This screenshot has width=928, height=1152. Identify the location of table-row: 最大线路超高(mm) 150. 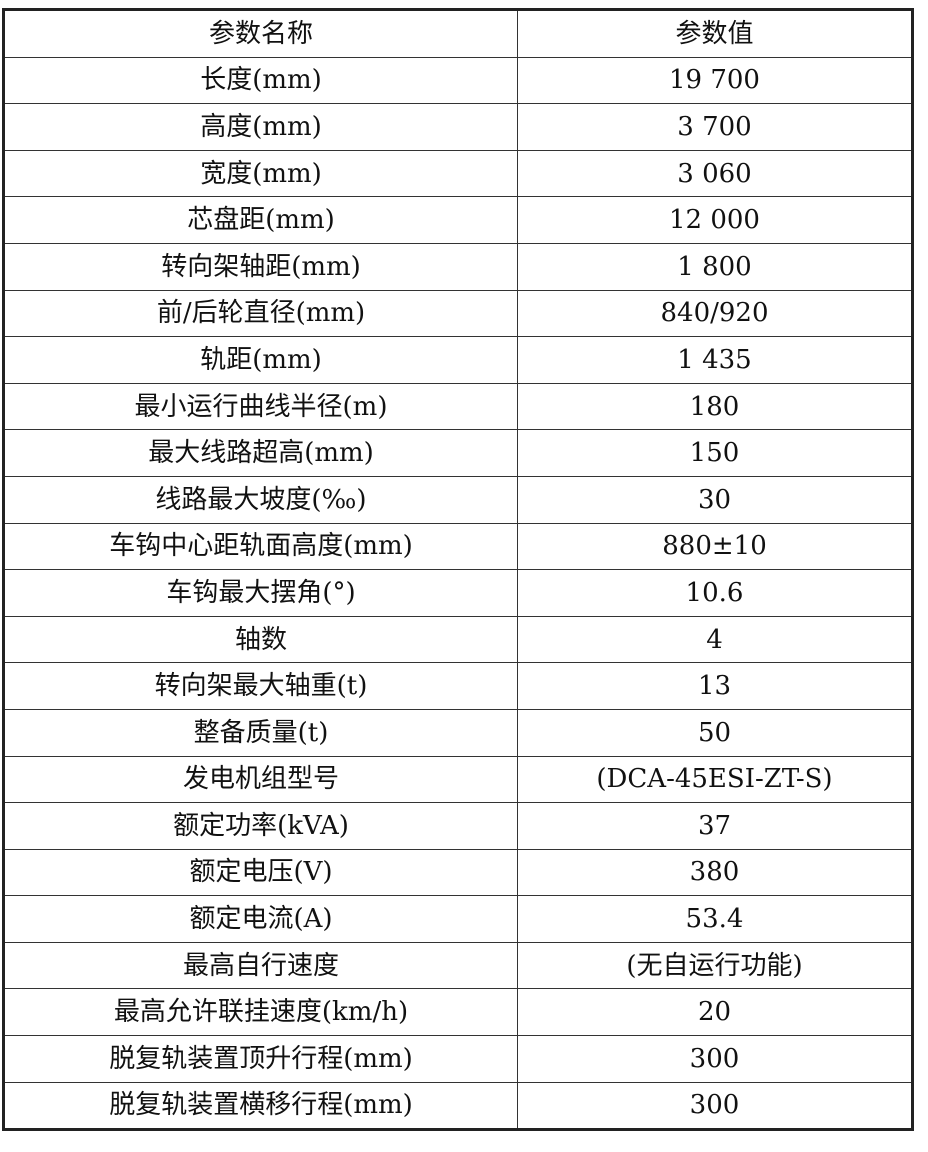
(458, 453).